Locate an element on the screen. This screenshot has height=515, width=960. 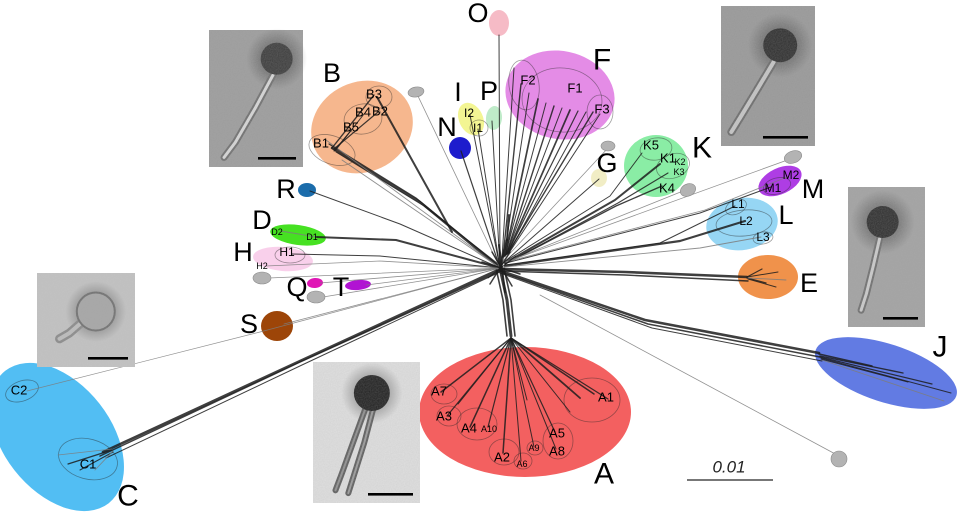
cluster-B-sublabel-B2: B2 is located at coordinates (380, 111).